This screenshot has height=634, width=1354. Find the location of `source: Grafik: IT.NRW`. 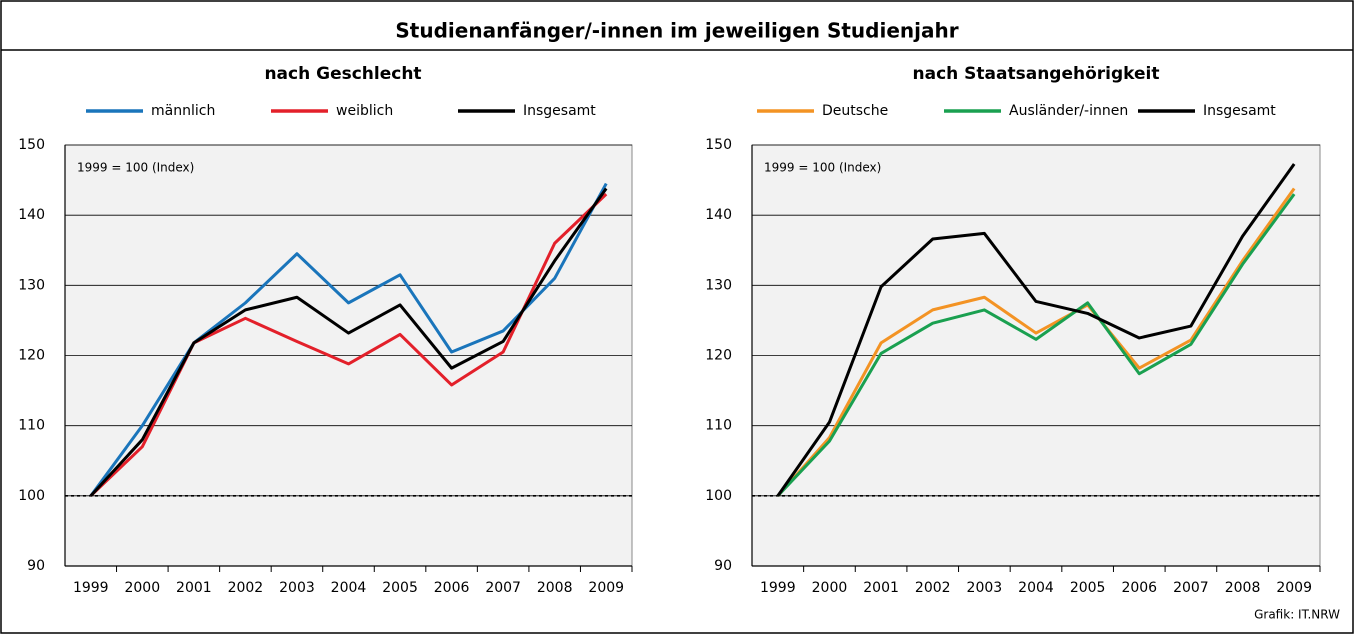

source: Grafik: IT.NRW is located at coordinates (1297, 615).